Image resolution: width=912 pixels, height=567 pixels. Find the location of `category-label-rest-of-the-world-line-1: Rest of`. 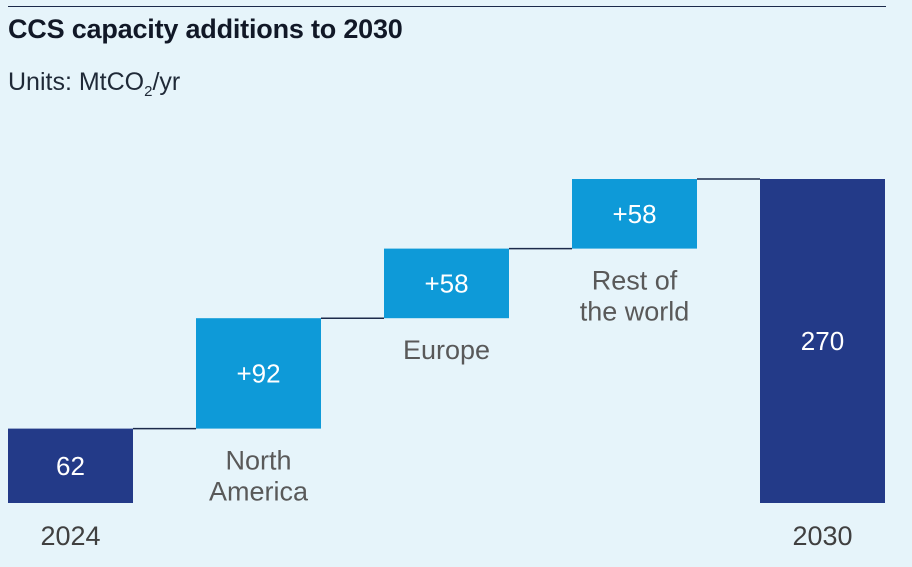

category-label-rest-of-the-world-line-1: Rest of is located at coordinates (635, 281).